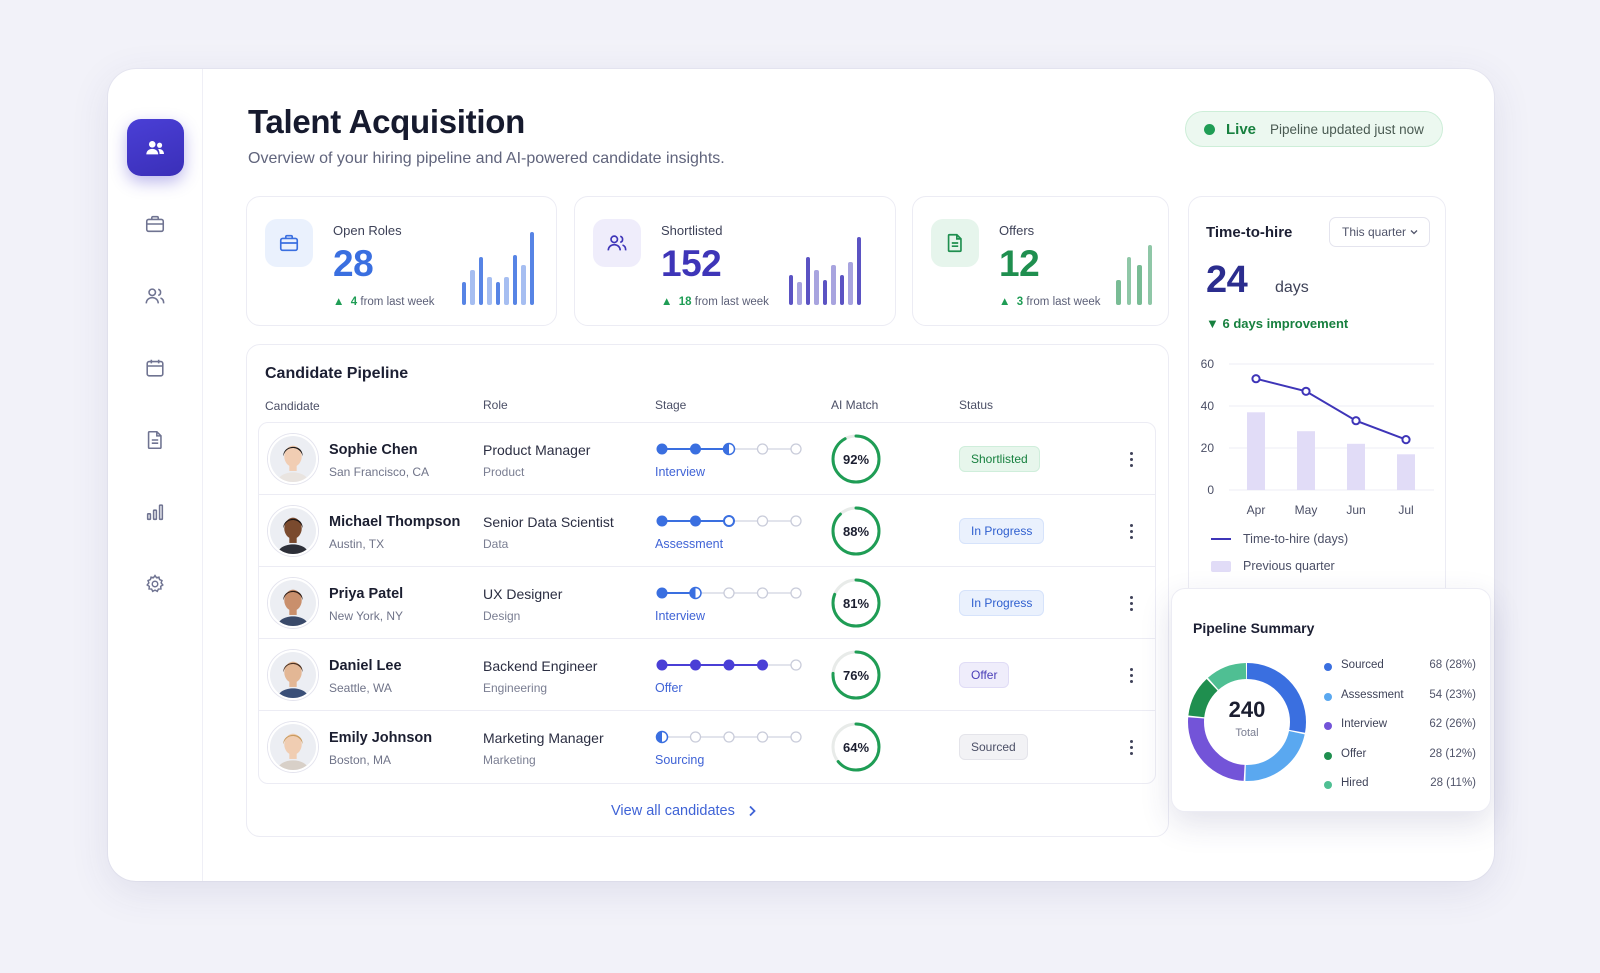 The image size is (1600, 973). What do you see at coordinates (1002, 531) in the screenshot?
I see `status-badge: In Progress` at bounding box center [1002, 531].